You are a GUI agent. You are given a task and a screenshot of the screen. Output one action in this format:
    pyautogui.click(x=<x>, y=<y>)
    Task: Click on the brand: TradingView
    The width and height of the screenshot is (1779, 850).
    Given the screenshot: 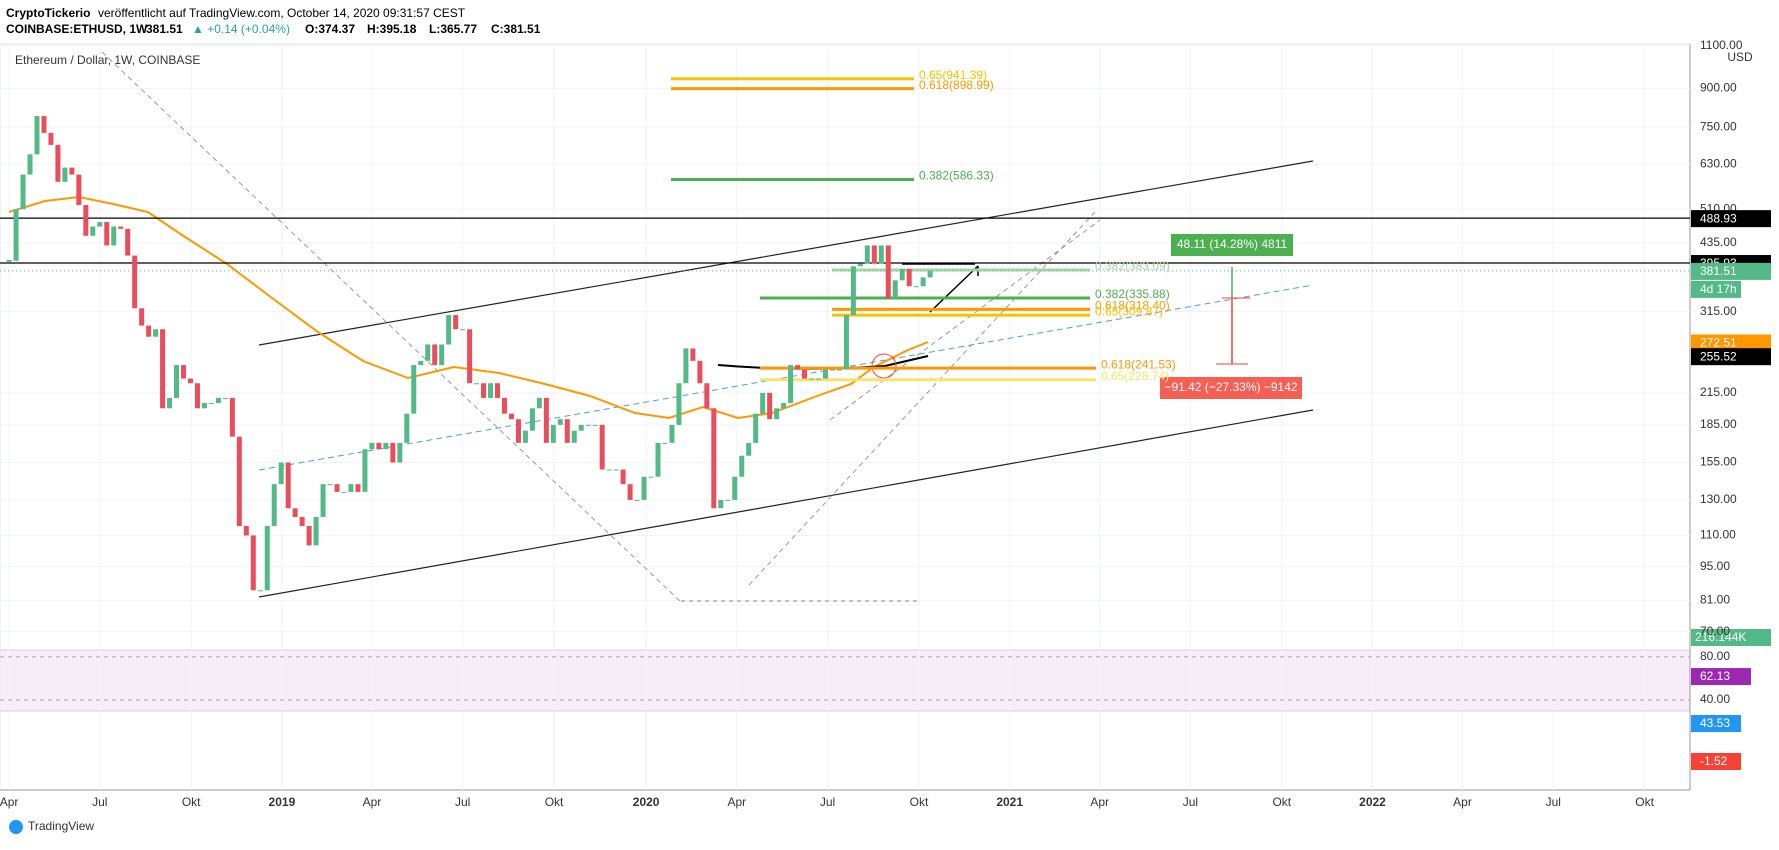 What is the action you would take?
    pyautogui.click(x=61, y=826)
    